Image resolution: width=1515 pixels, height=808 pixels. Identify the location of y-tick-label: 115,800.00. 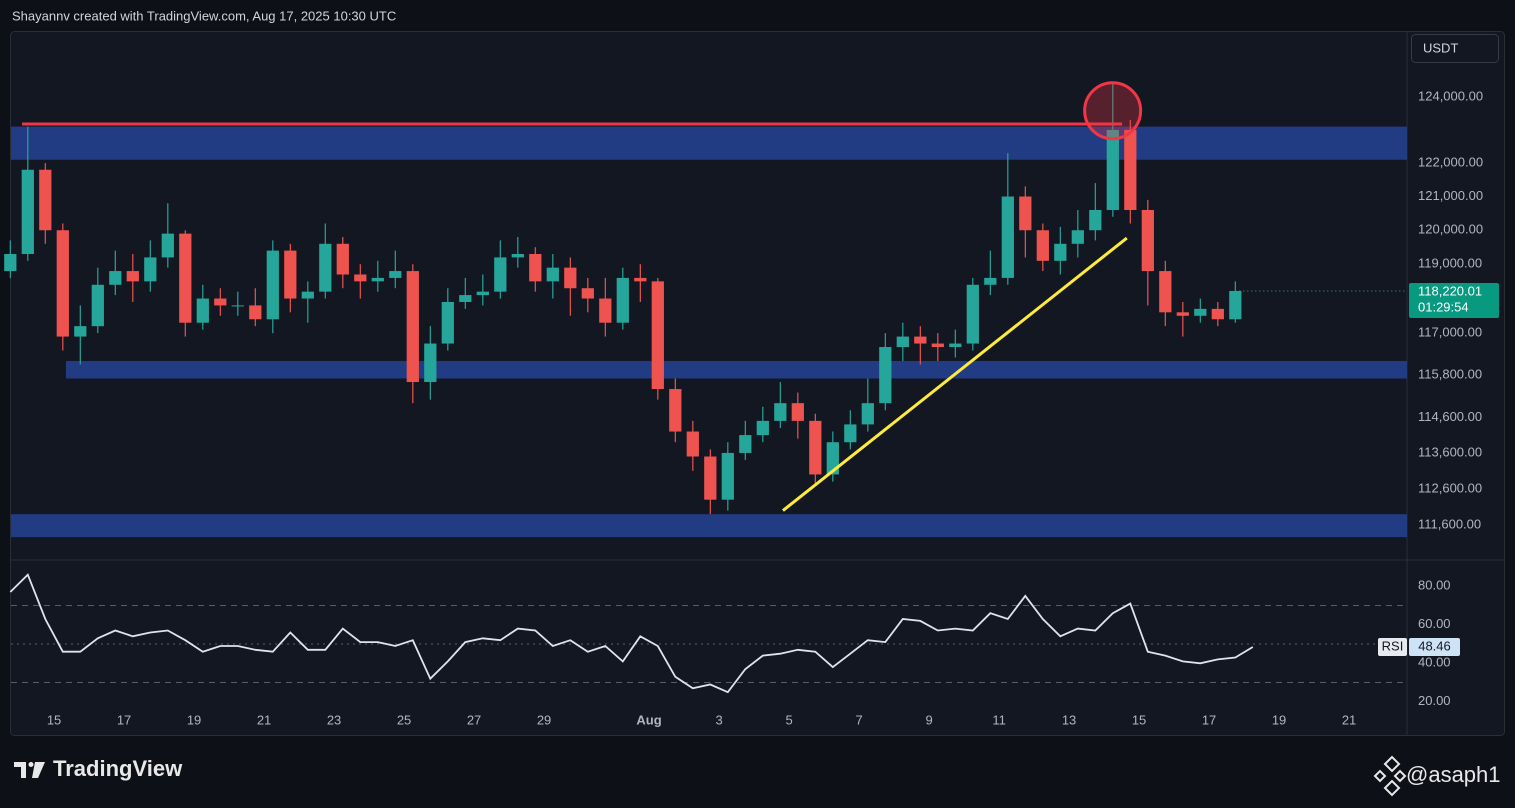
(1450, 373).